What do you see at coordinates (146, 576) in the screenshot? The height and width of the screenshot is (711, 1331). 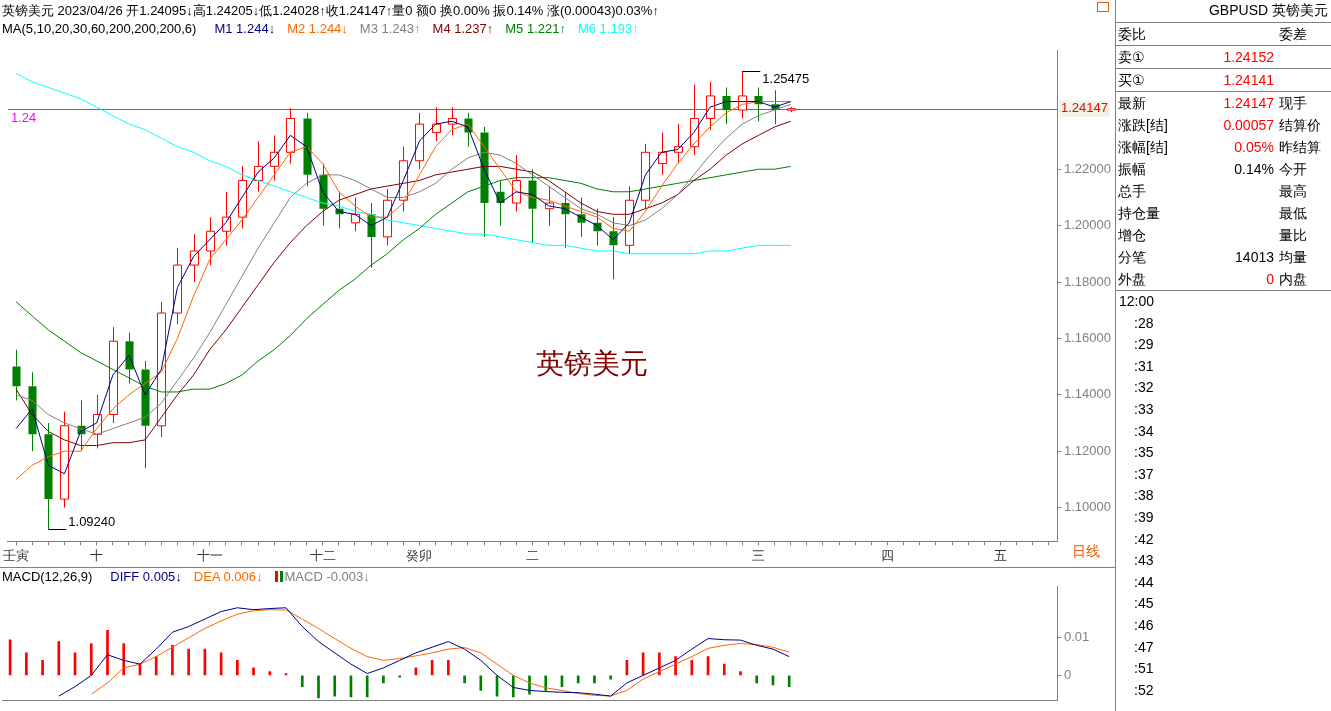 I see `text: DIFF 0.005↓` at bounding box center [146, 576].